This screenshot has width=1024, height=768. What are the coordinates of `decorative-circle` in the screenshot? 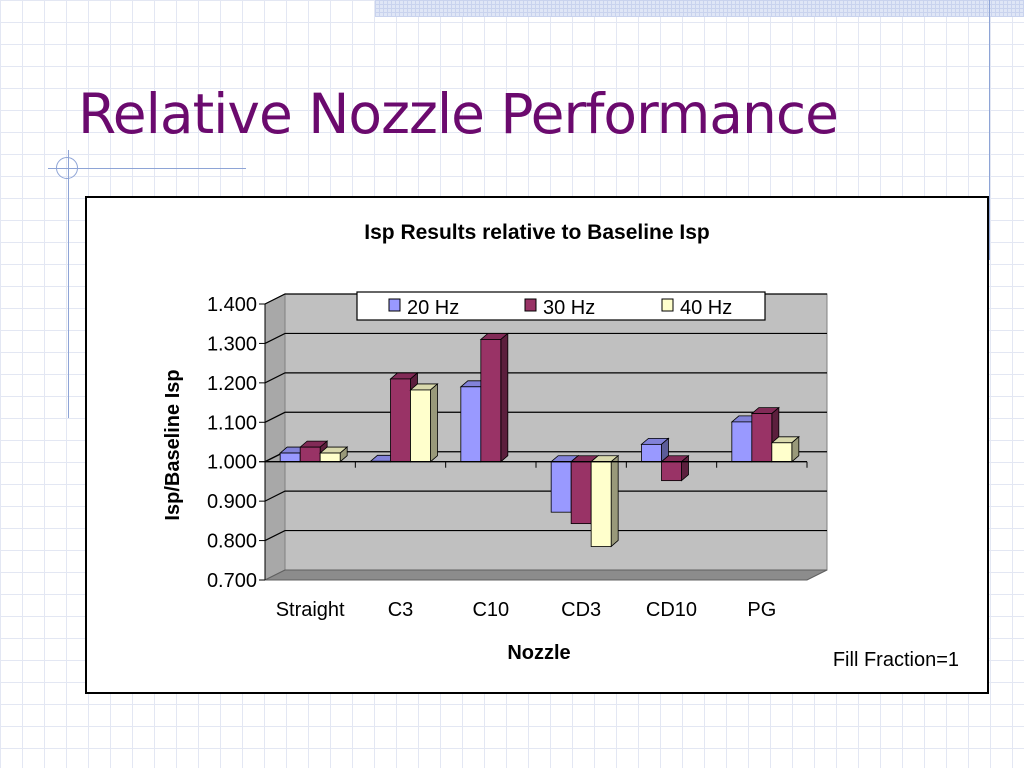 It's located at (67, 168).